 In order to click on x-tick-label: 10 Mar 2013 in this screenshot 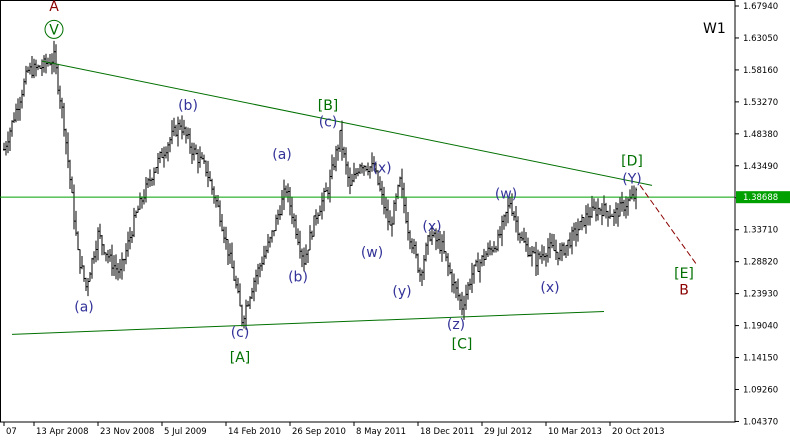, I will do `click(575, 432)`.